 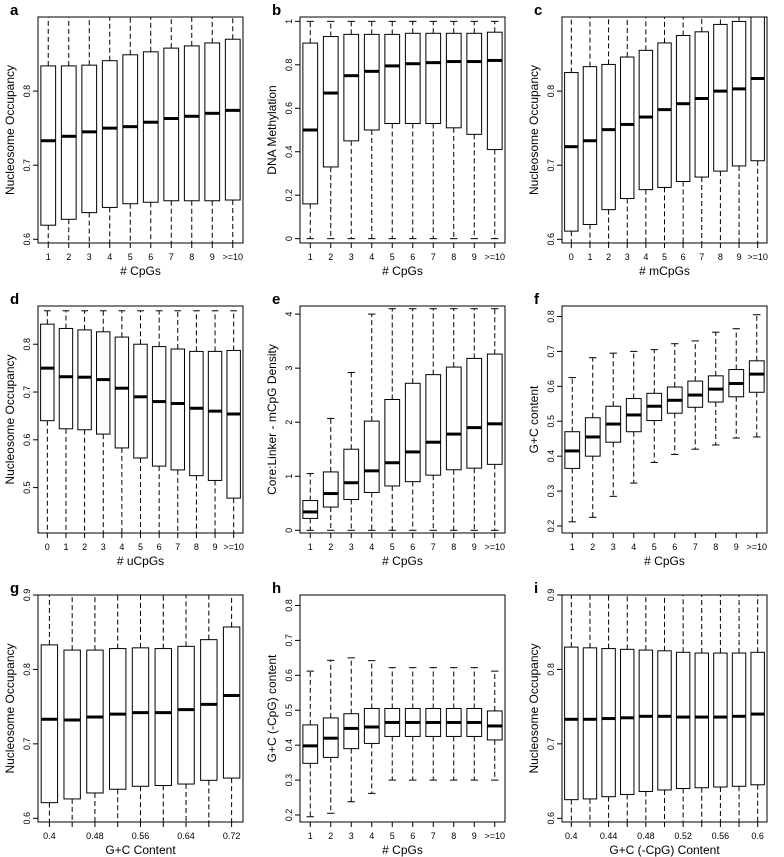 I want to click on x-tick-label: 0, so click(x=571, y=257).